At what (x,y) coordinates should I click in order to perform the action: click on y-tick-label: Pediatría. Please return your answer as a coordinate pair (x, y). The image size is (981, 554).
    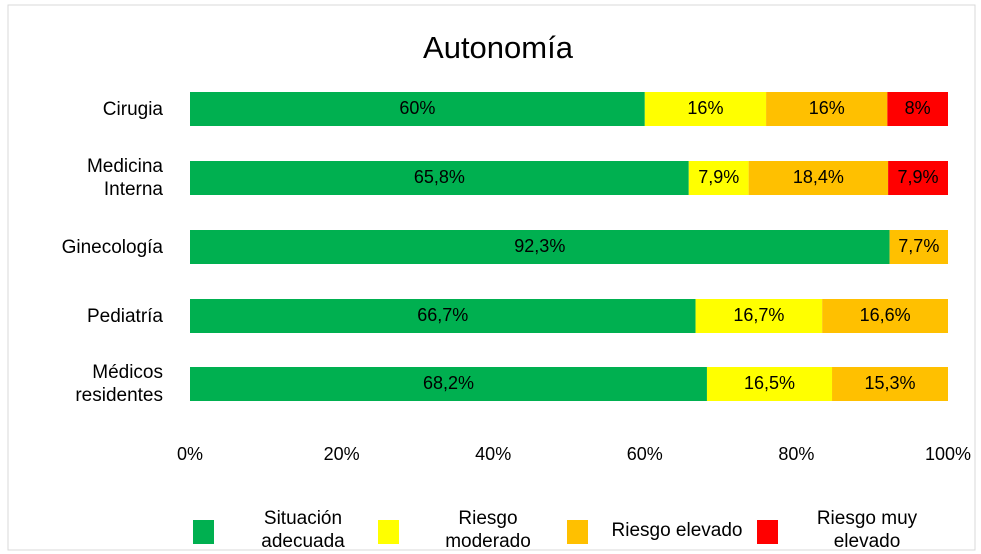
    Looking at the image, I should click on (124, 316).